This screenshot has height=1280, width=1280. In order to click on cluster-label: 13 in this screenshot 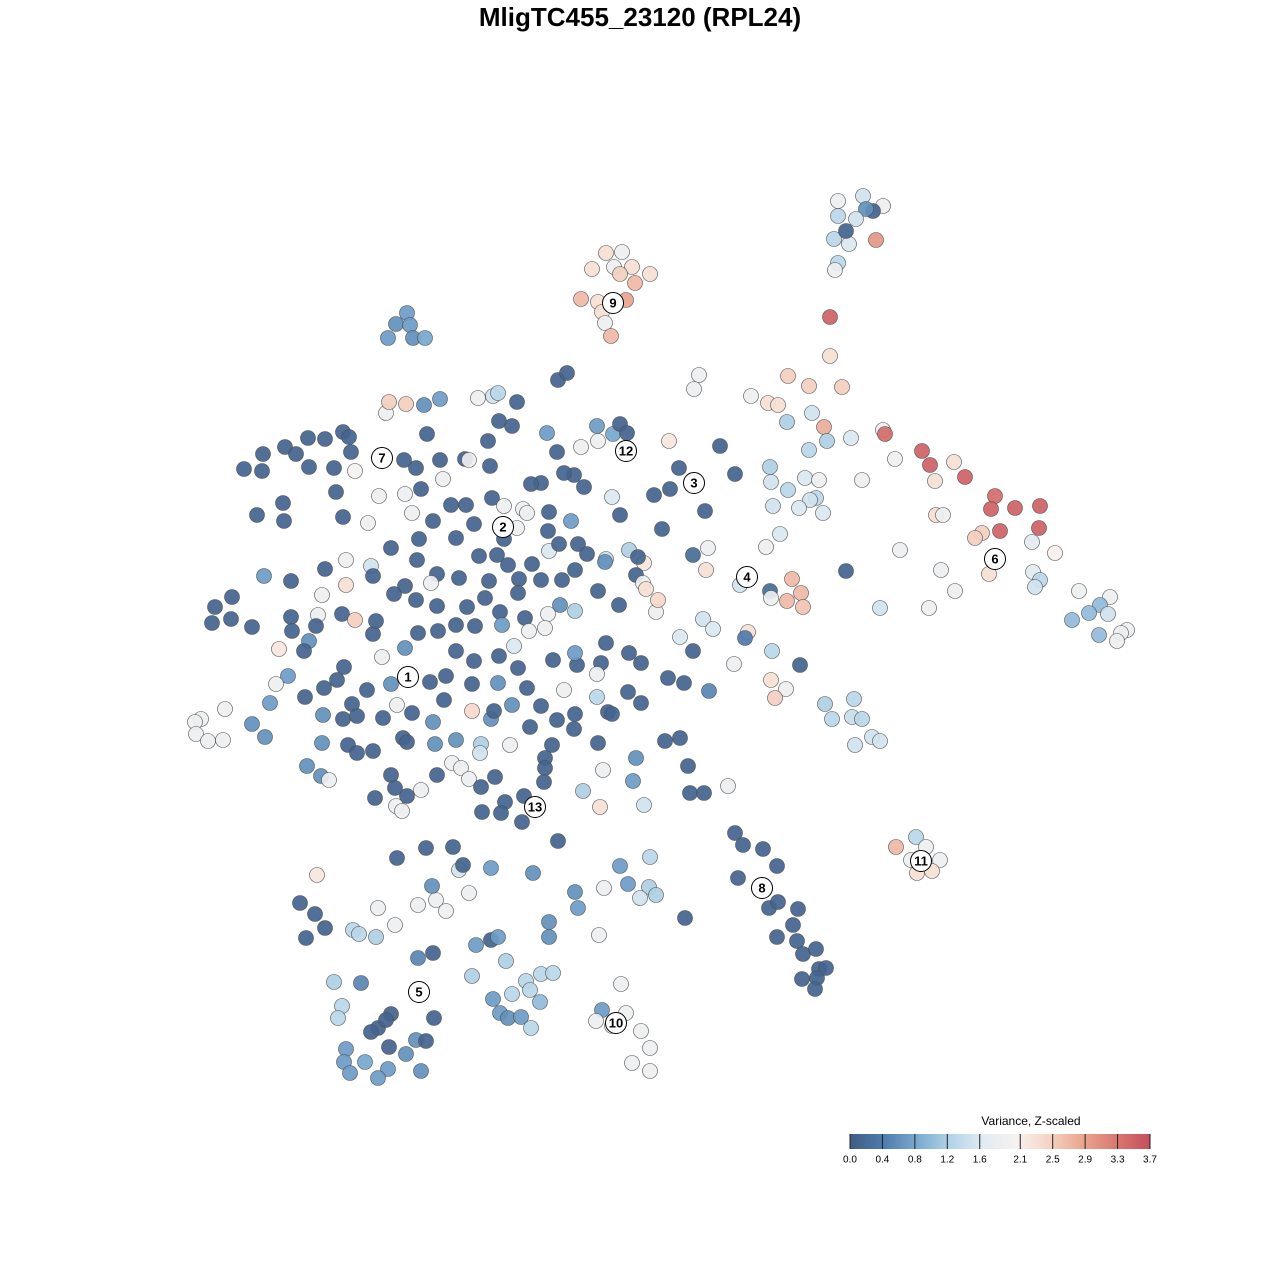, I will do `click(535, 806)`.